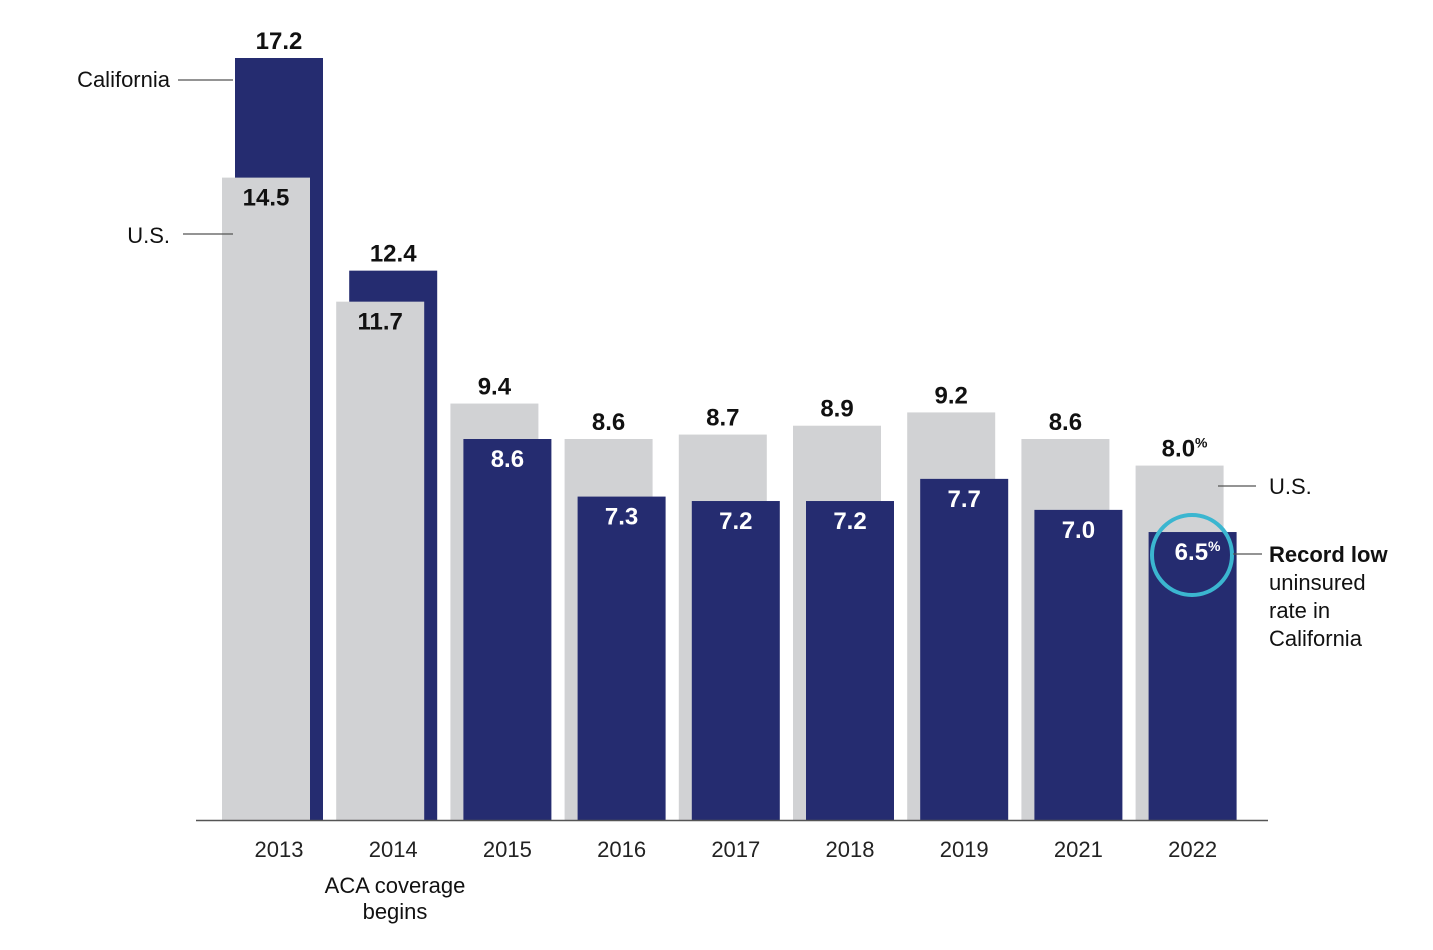  What do you see at coordinates (722, 418) in the screenshot?
I see `value-label-us-2017: 8.7` at bounding box center [722, 418].